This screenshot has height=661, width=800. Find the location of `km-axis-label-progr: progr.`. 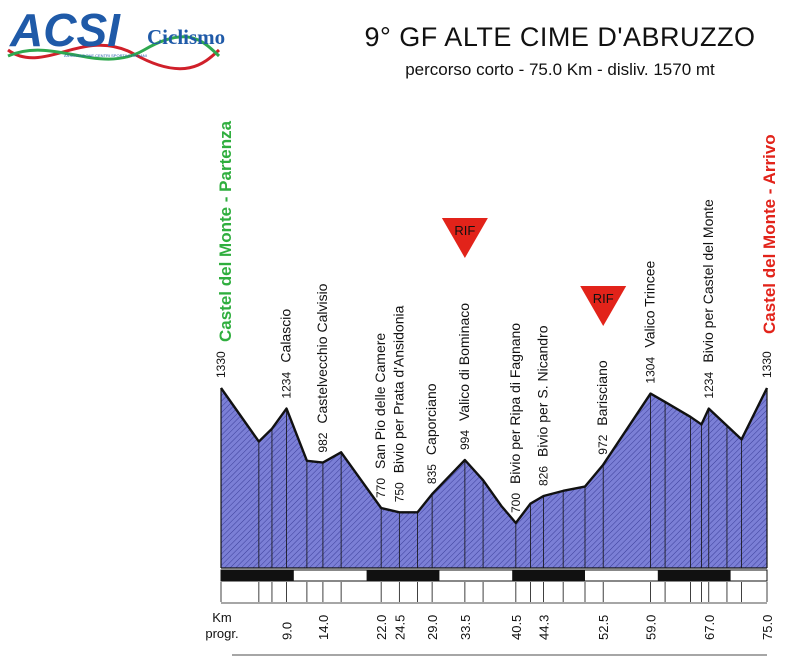

km-axis-label-progr: progr. is located at coordinates (221, 633).